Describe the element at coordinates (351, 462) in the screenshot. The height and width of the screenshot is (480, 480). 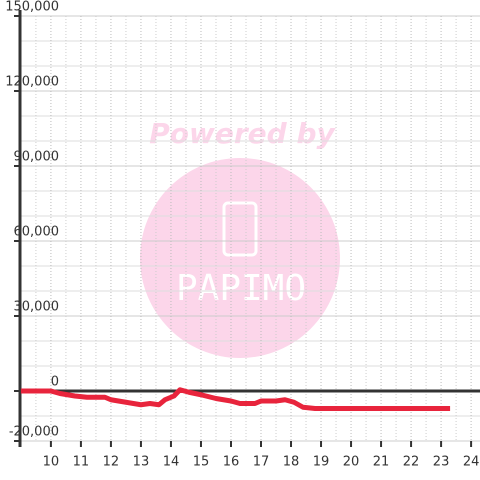
I see `x-tick-label: 20` at that location.